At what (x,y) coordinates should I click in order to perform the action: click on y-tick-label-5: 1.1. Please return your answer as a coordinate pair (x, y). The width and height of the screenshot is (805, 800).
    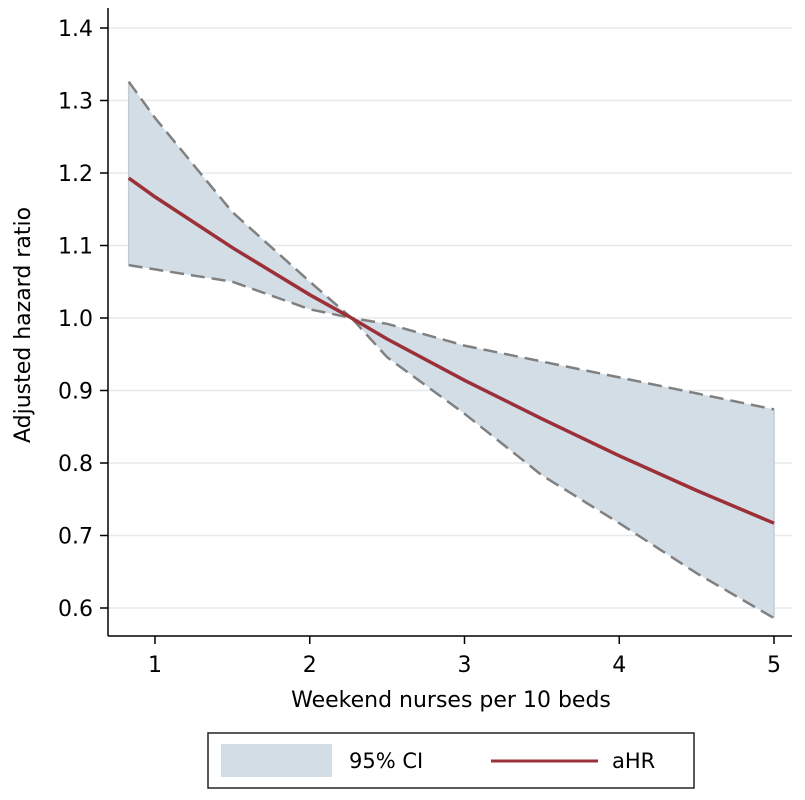
    Looking at the image, I should click on (75, 247).